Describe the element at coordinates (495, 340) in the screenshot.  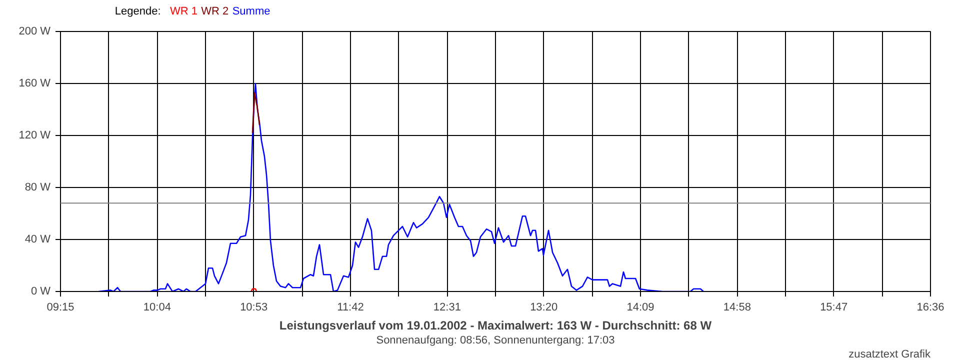
I see `text: Sonnenaufgang: 08:56, Sonnenuntergang: 17:03` at that location.